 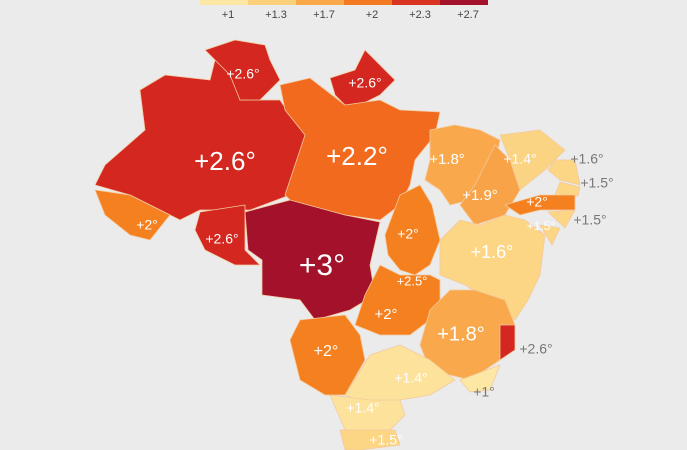 I want to click on legend-label: +1.7, so click(x=324, y=15).